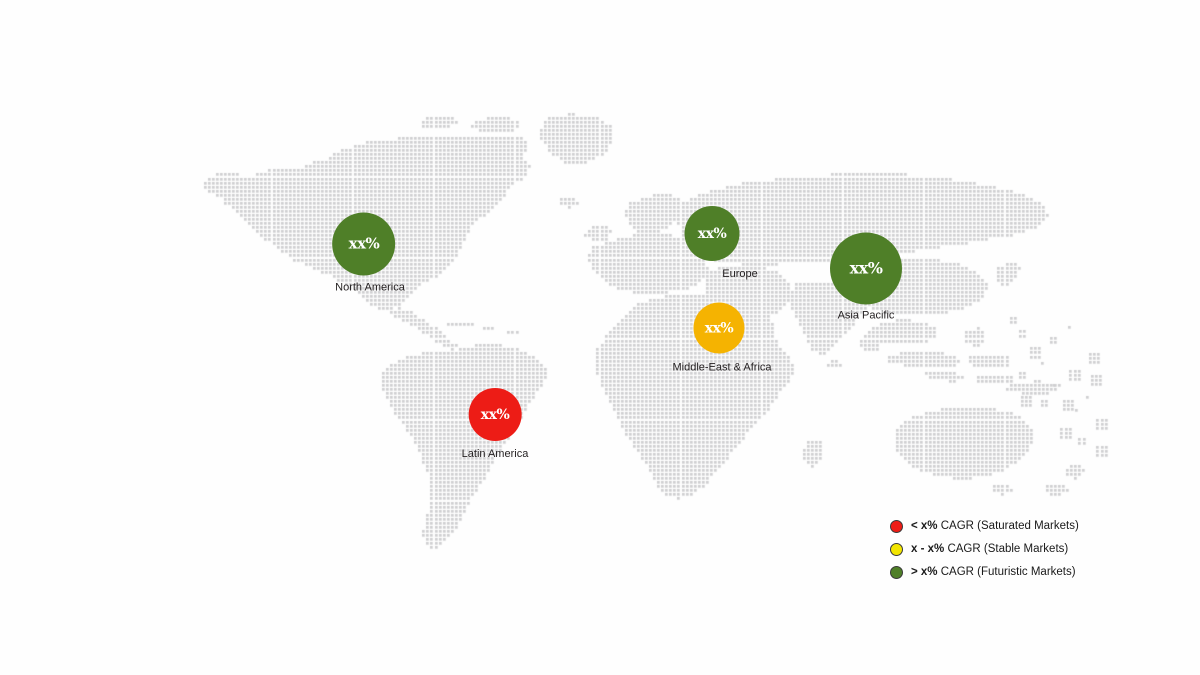 The image size is (1200, 675). I want to click on region-label-asia-pacific: Asia Pacific, so click(866, 315).